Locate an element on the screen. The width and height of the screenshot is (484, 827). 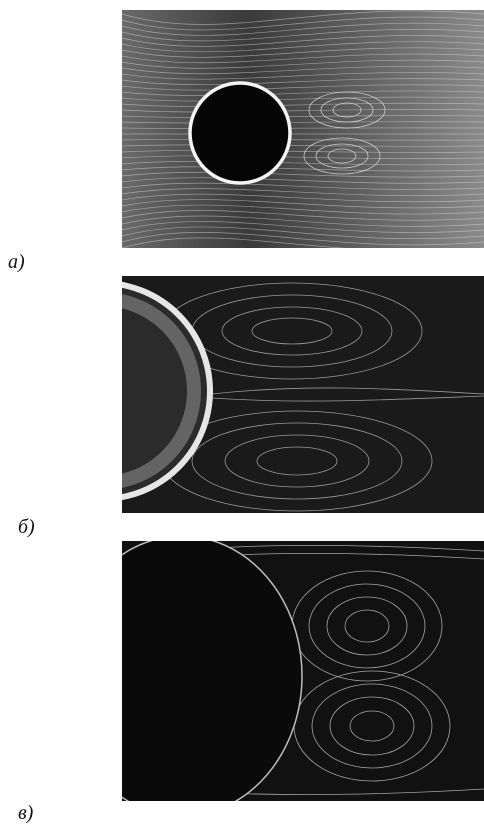
cylinder-c is located at coordinates (212, 671).